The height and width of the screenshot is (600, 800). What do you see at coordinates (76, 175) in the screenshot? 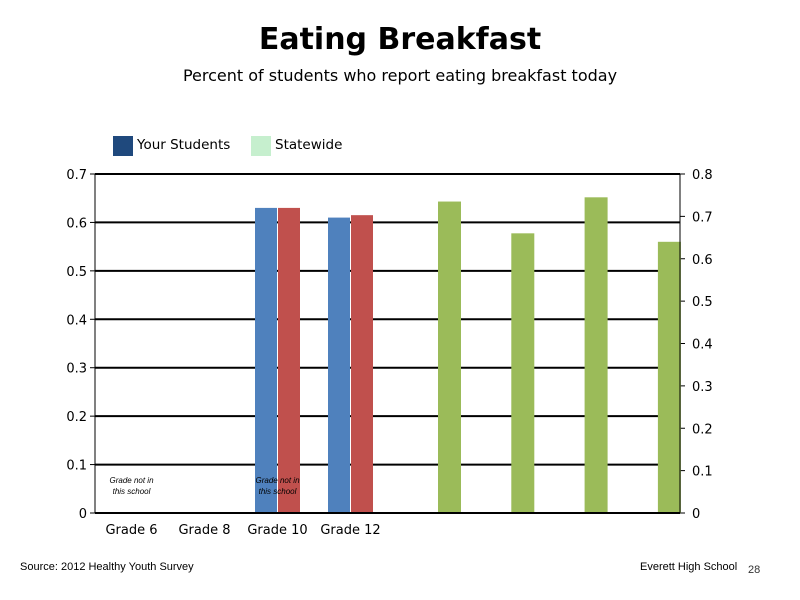
I see `left-tick-label: 0.7` at bounding box center [76, 175].